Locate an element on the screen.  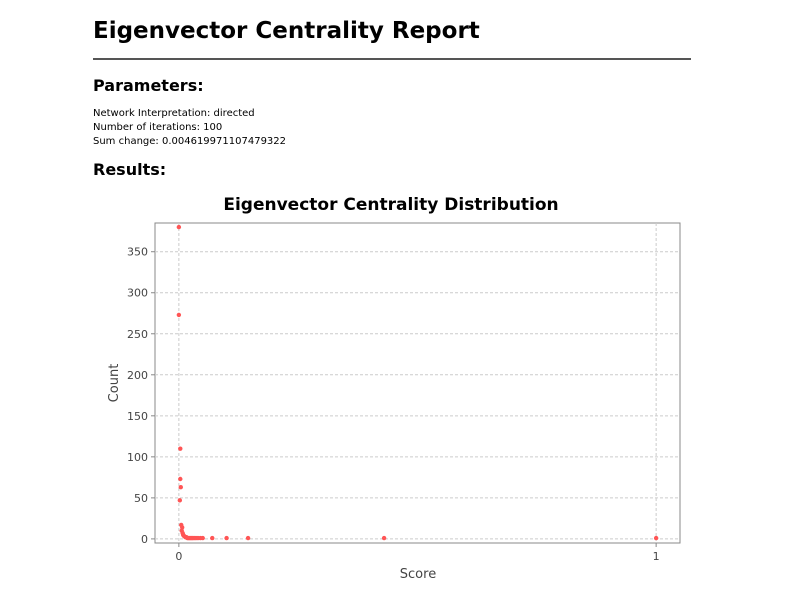
param-sum-change: Sum change: 0.004619971107479322 is located at coordinates (190, 141).